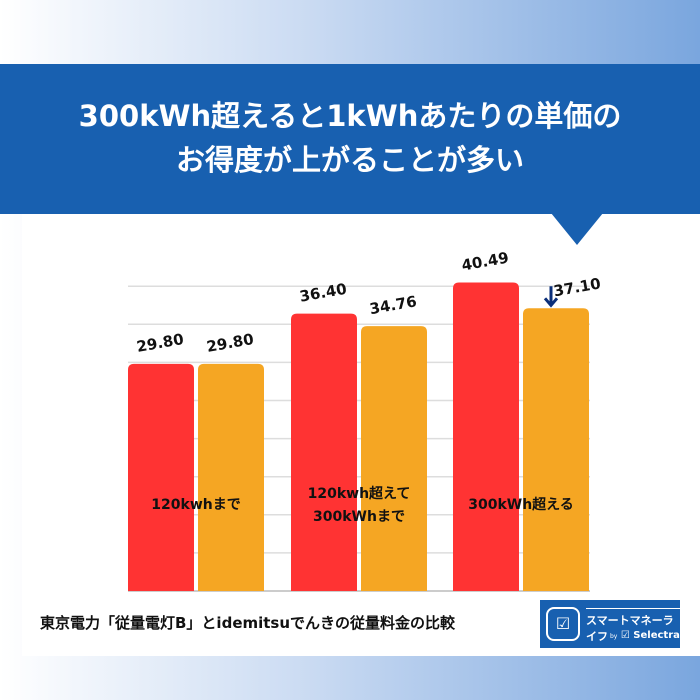 This screenshot has width=700, height=700. What do you see at coordinates (323, 293) in the screenshot?
I see `data-label: 36.40` at bounding box center [323, 293].